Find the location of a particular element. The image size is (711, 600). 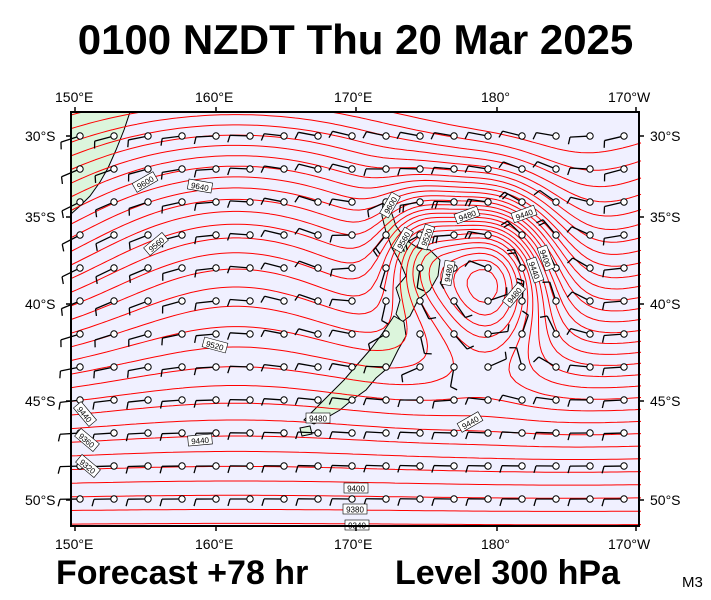

contour-label: 9380 is located at coordinates (355, 509).